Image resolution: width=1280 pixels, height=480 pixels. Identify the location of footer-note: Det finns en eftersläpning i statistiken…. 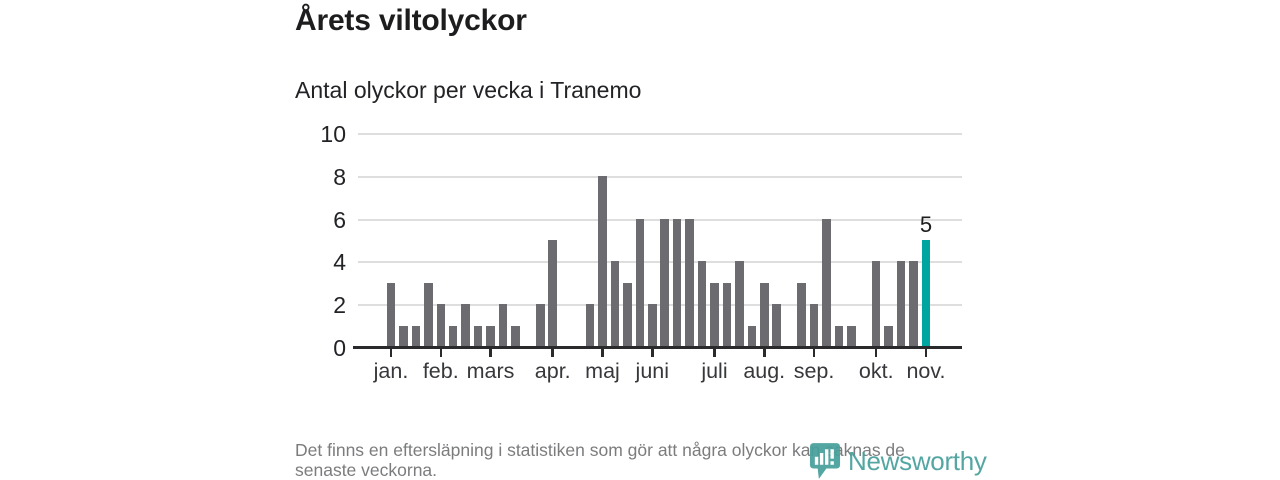
(645, 460).